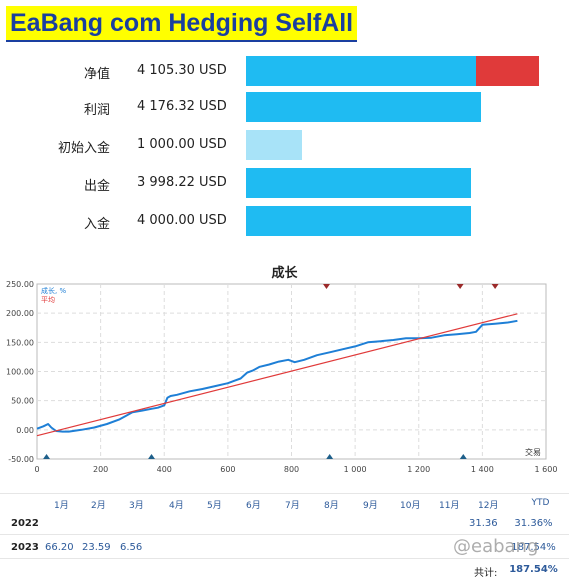 The image size is (569, 585). Describe the element at coordinates (540, 503) in the screenshot. I see `ytd-header: YTD` at that location.